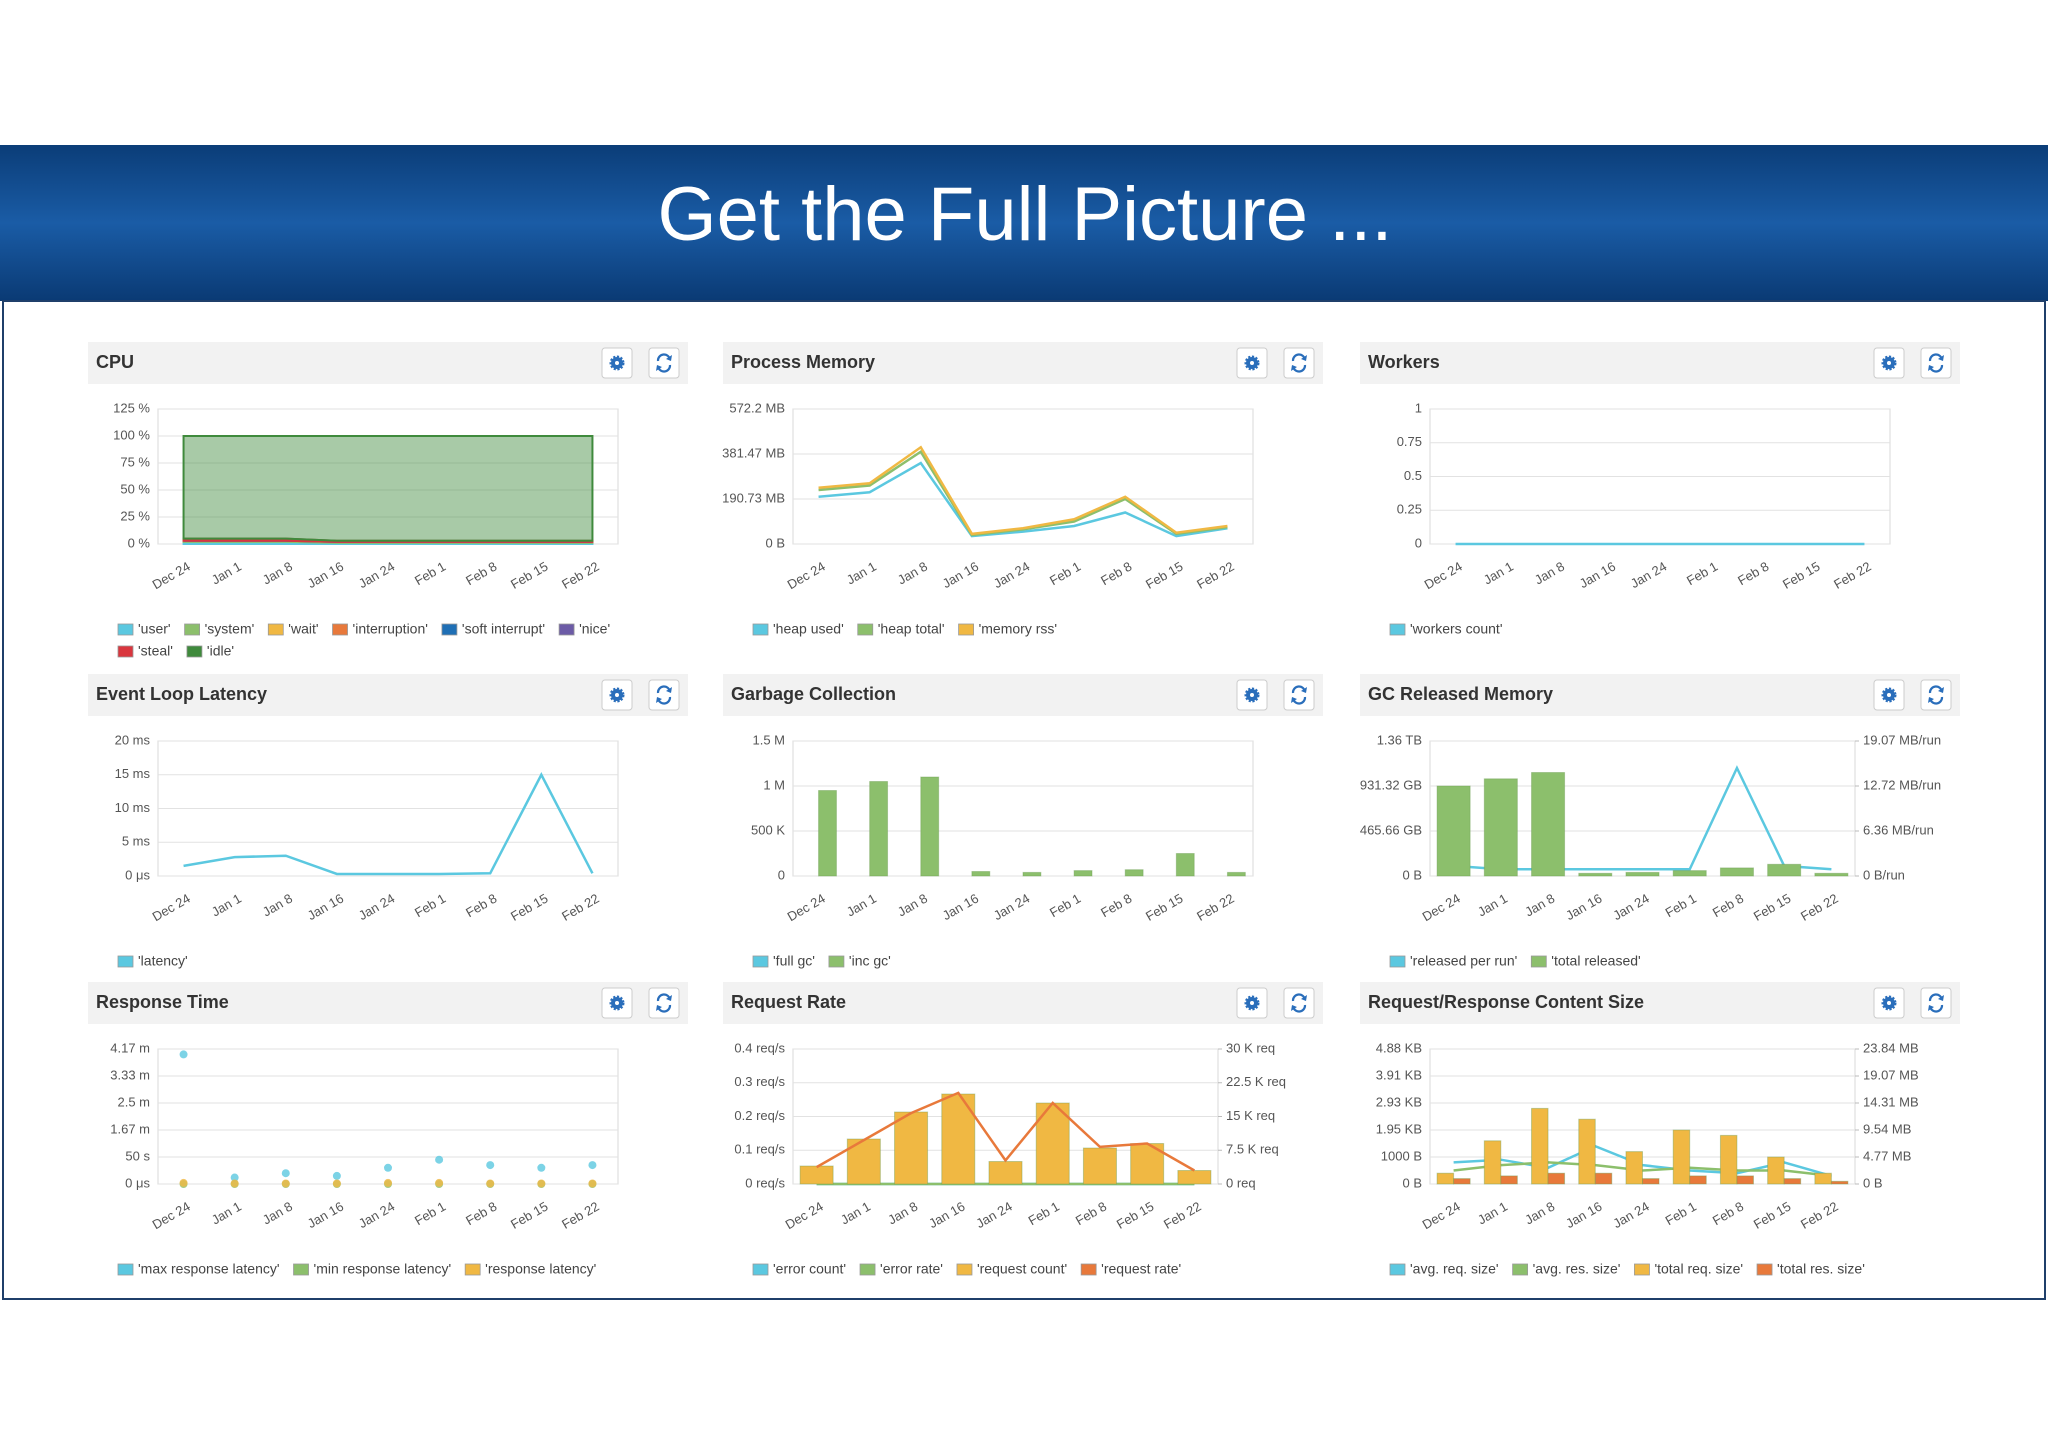 This screenshot has height=1452, width=2048. What do you see at coordinates (1413, 475) in the screenshot?
I see `y-tick-label: 0.5` at bounding box center [1413, 475].